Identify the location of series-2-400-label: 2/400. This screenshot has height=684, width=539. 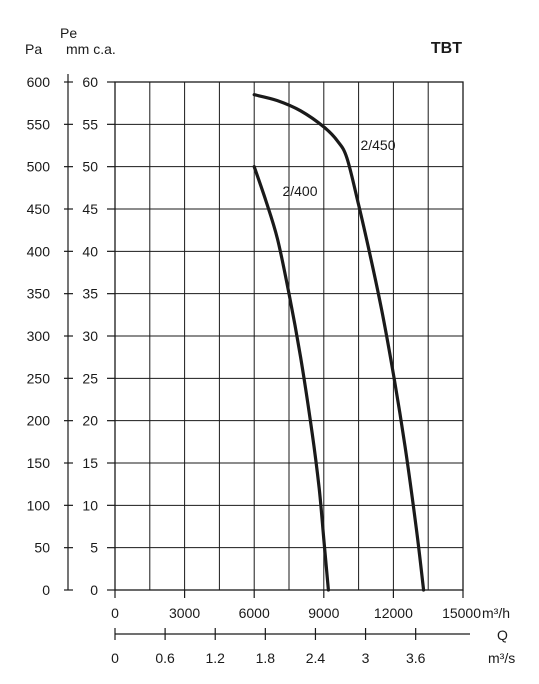
(299, 191).